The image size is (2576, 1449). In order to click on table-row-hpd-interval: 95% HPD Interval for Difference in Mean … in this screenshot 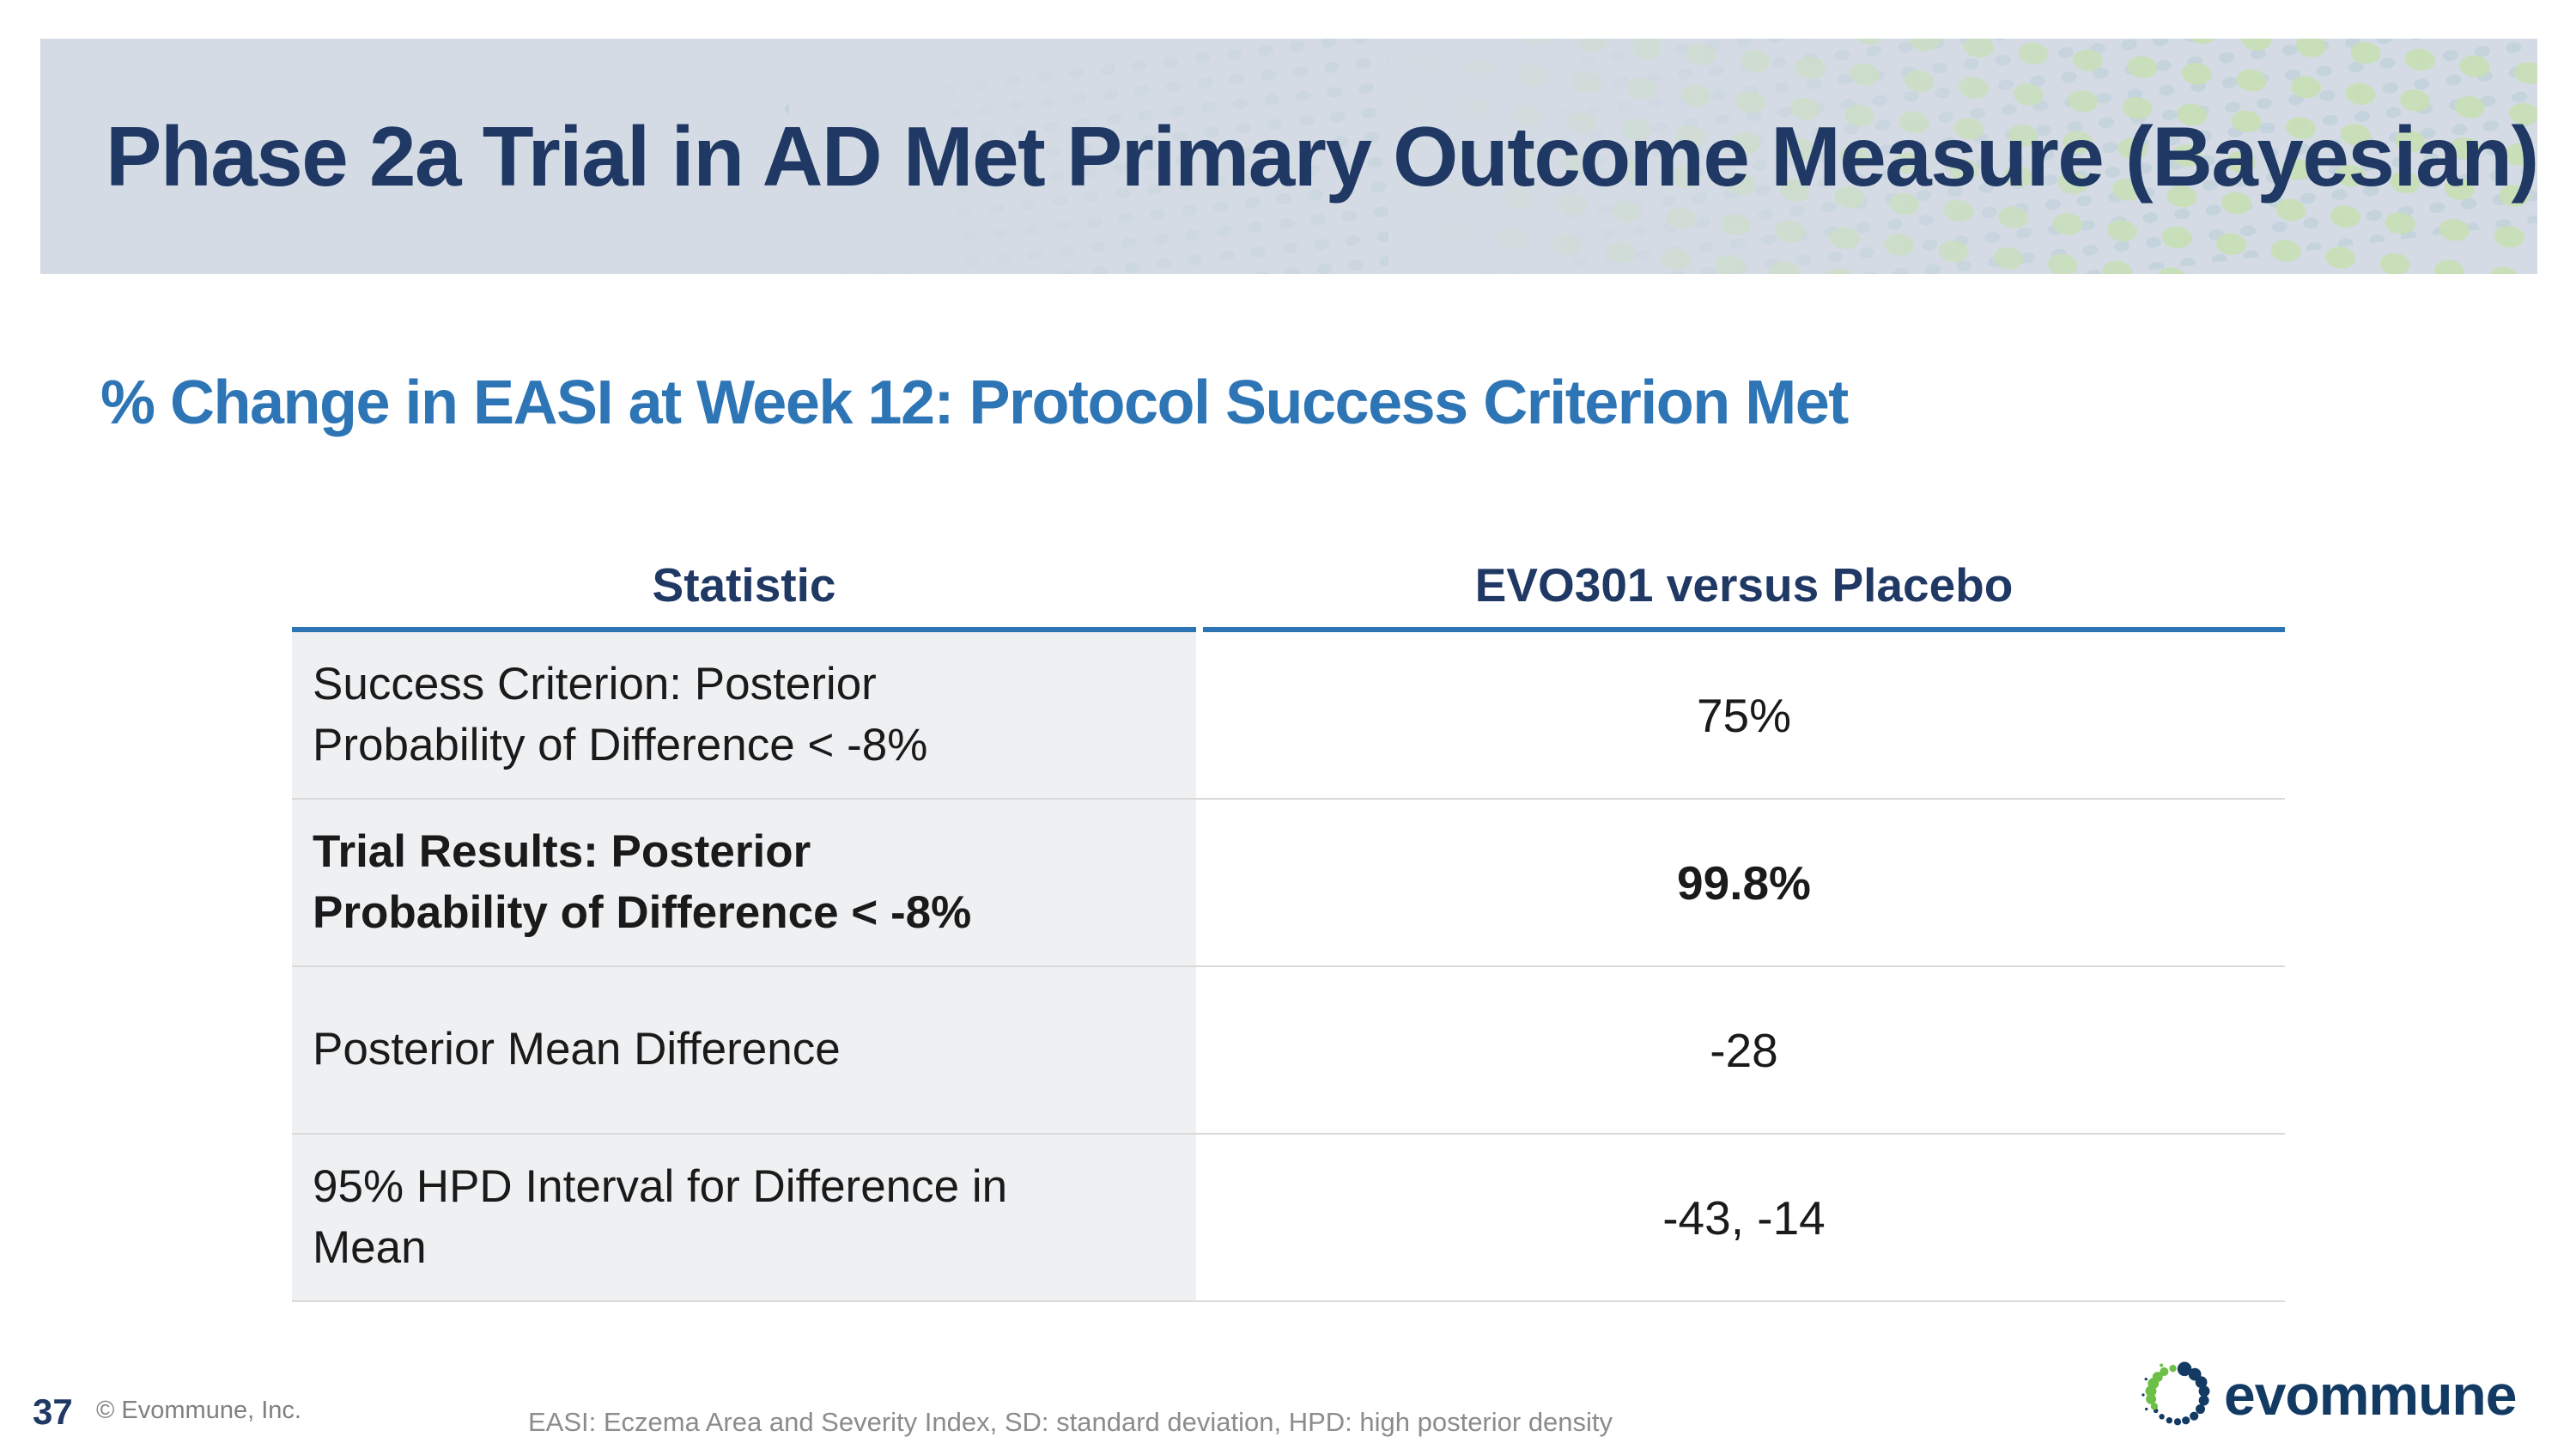, I will do `click(1288, 1218)`.